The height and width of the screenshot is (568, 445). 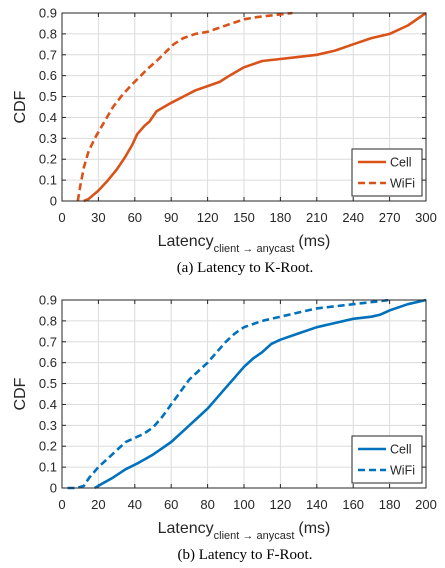 What do you see at coordinates (244, 217) in the screenshot?
I see `x-tick-label: 150` at bounding box center [244, 217].